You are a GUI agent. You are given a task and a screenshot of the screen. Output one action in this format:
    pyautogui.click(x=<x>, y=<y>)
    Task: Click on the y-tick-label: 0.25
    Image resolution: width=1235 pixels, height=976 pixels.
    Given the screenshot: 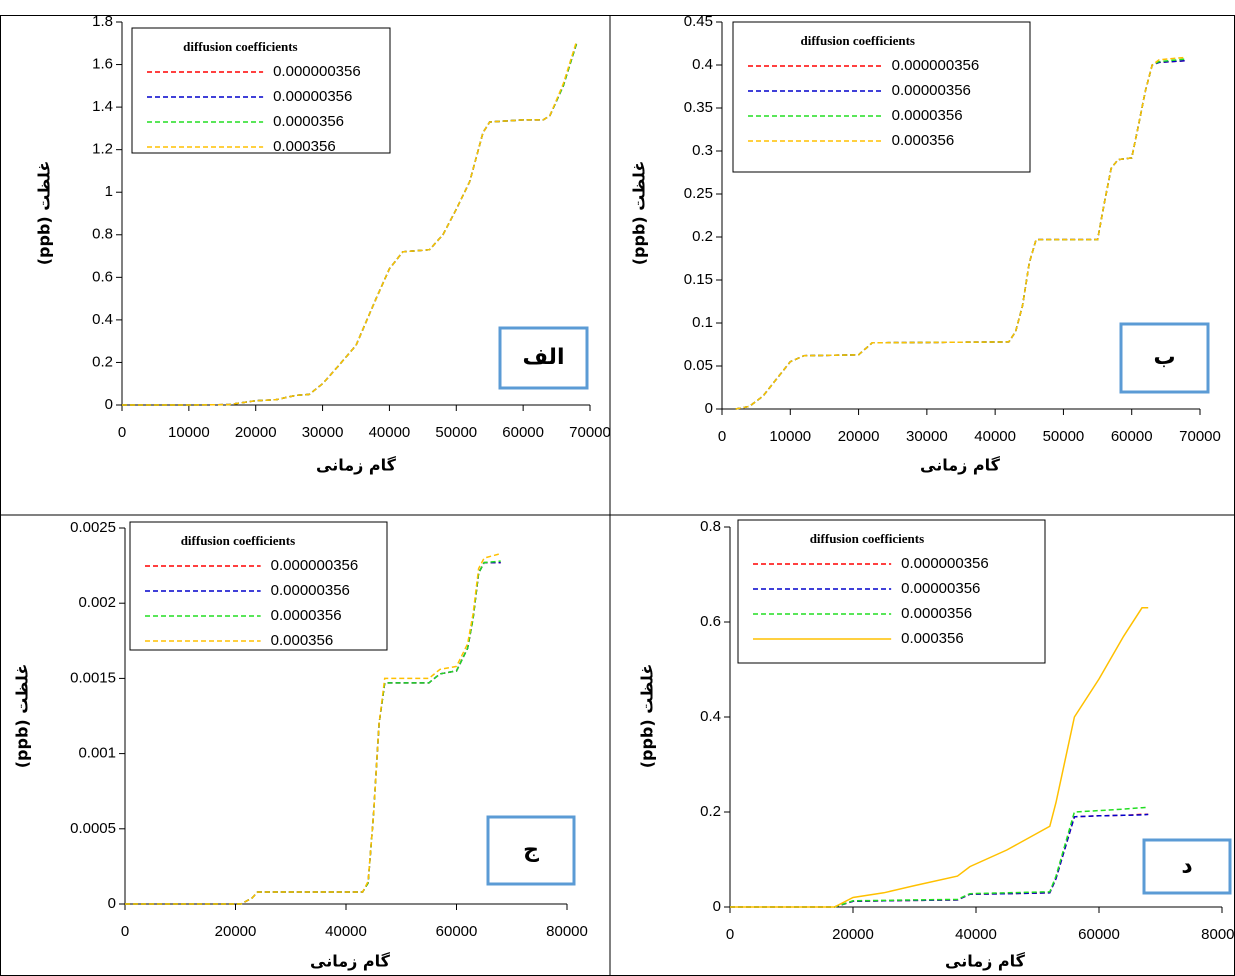 What is the action you would take?
    pyautogui.click(x=698, y=193)
    